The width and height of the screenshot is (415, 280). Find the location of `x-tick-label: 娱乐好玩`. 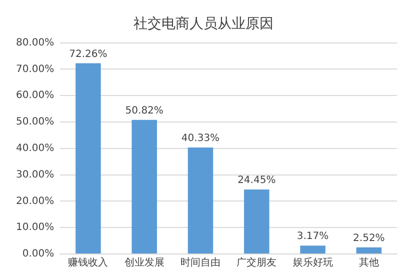

x-tick-label: 娱乐好玩 is located at coordinates (312, 262).